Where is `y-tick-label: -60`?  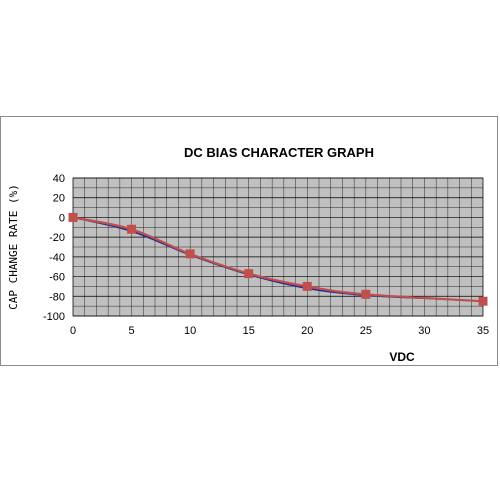
y-tick-label: -60 is located at coordinates (57, 278).